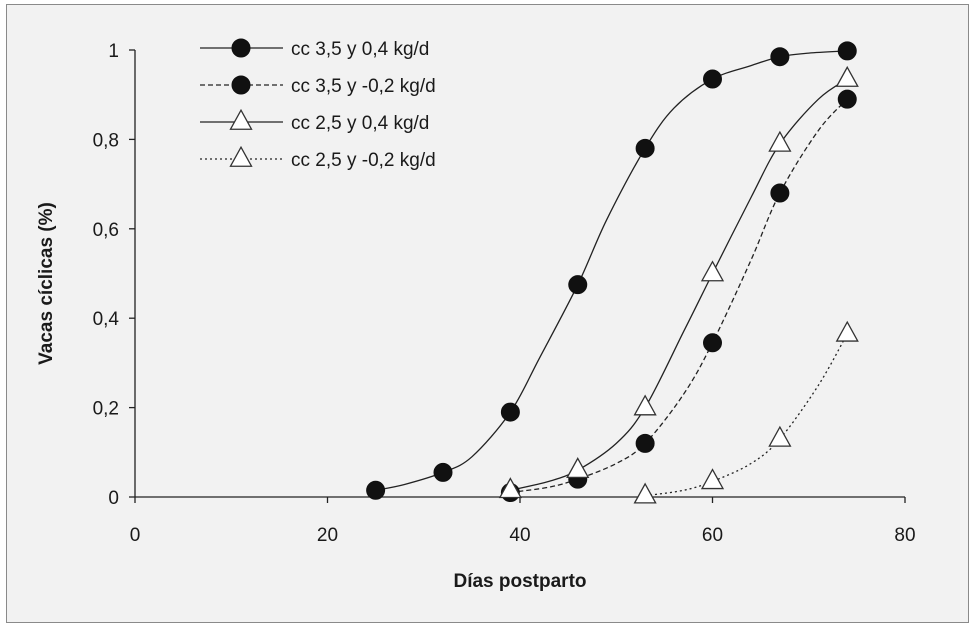 The width and height of the screenshot is (975, 627). Describe the element at coordinates (360, 123) in the screenshot. I see `legend-label: cc 2,5 y 0,4 kg/d` at that location.